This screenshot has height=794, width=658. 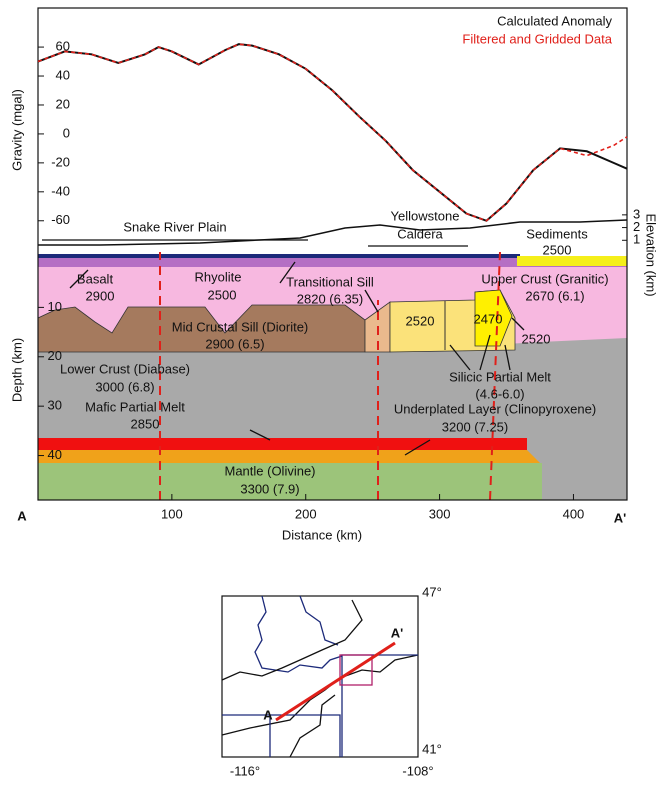 I want to click on elevation-tick-label: 1, so click(x=636, y=239).